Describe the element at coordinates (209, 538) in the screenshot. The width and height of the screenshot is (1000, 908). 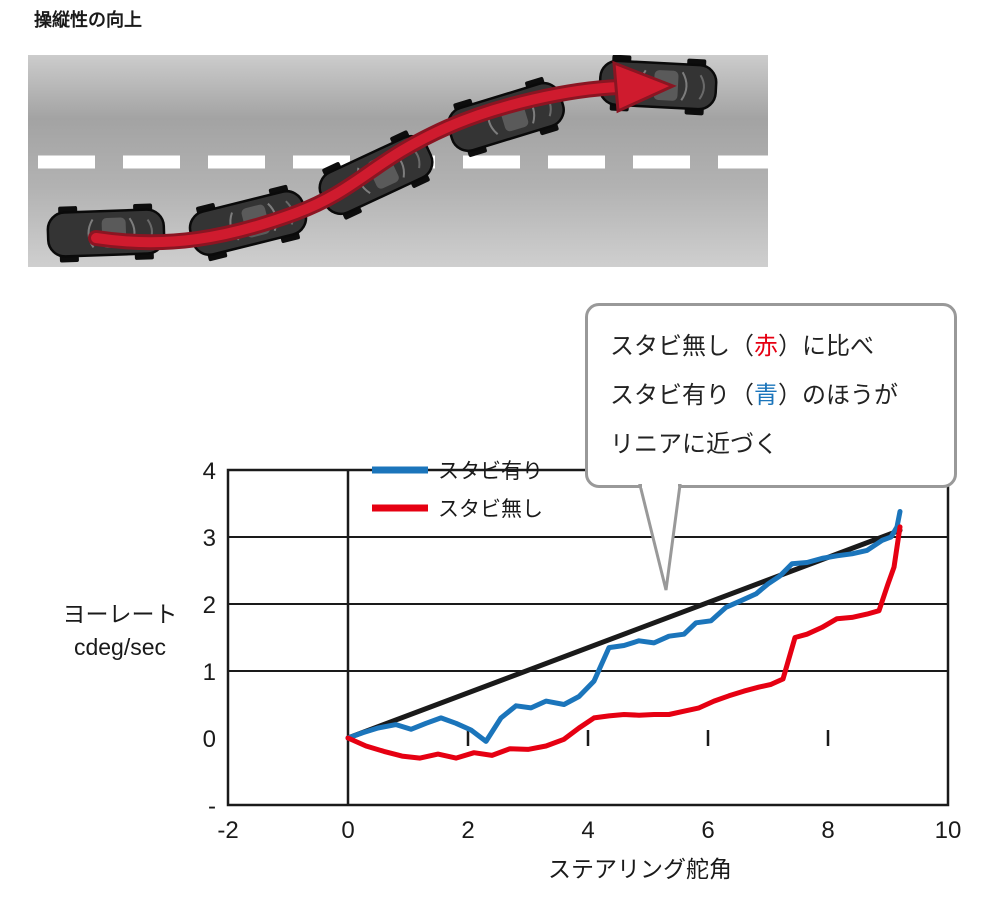
I see `y-tick-label: 3` at that location.